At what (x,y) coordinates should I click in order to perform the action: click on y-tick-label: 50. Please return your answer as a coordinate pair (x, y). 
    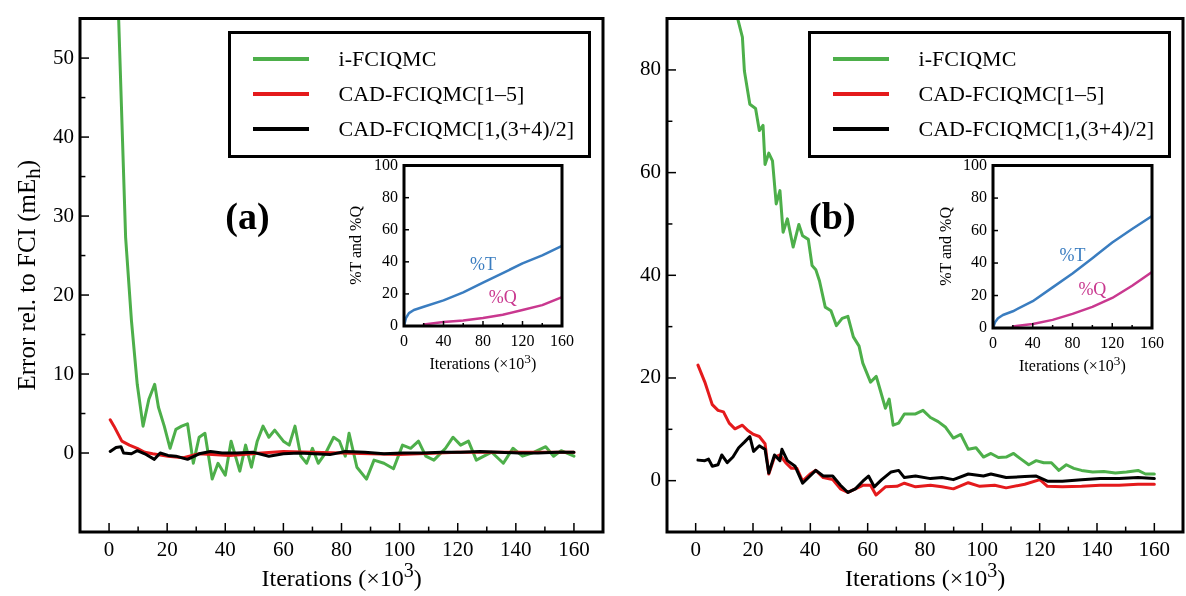
    Looking at the image, I should click on (63, 56).